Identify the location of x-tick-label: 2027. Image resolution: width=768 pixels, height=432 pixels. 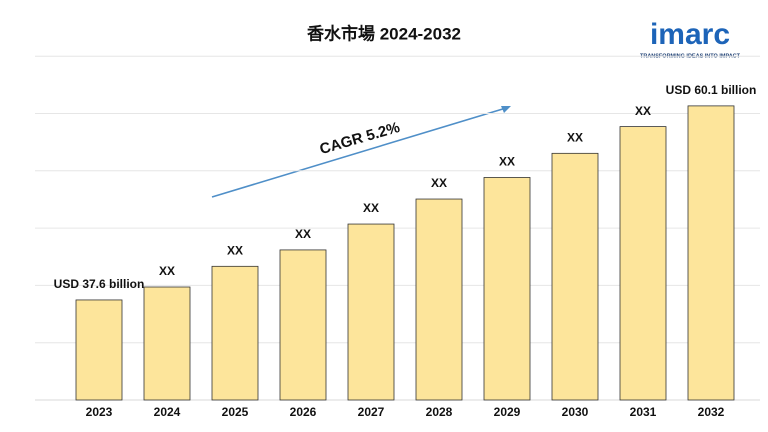
(371, 412).